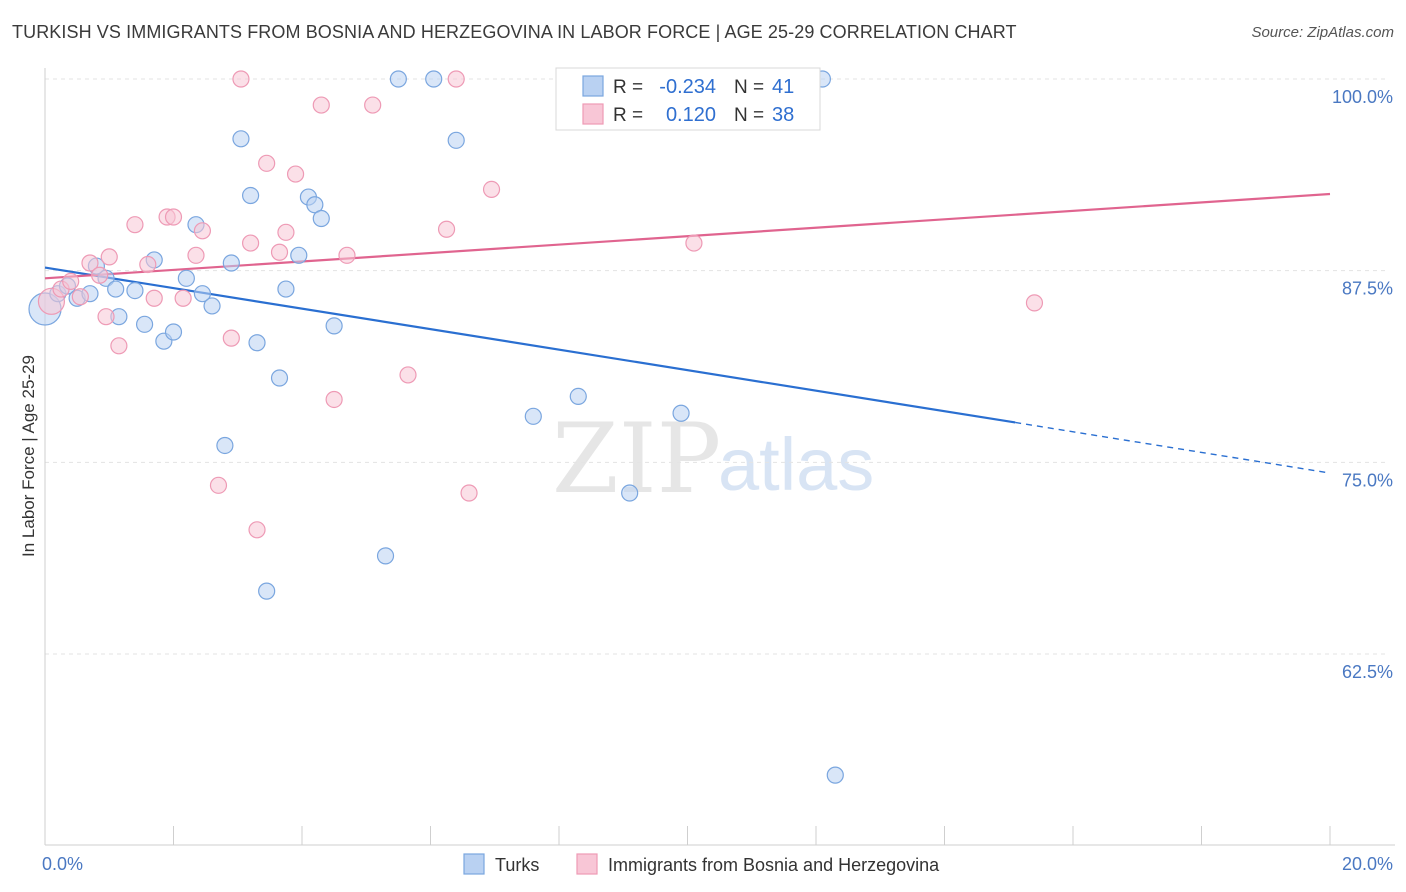 The width and height of the screenshot is (1406, 892). Describe the element at coordinates (530, 345) in the screenshot. I see `trend-line-turks` at that location.